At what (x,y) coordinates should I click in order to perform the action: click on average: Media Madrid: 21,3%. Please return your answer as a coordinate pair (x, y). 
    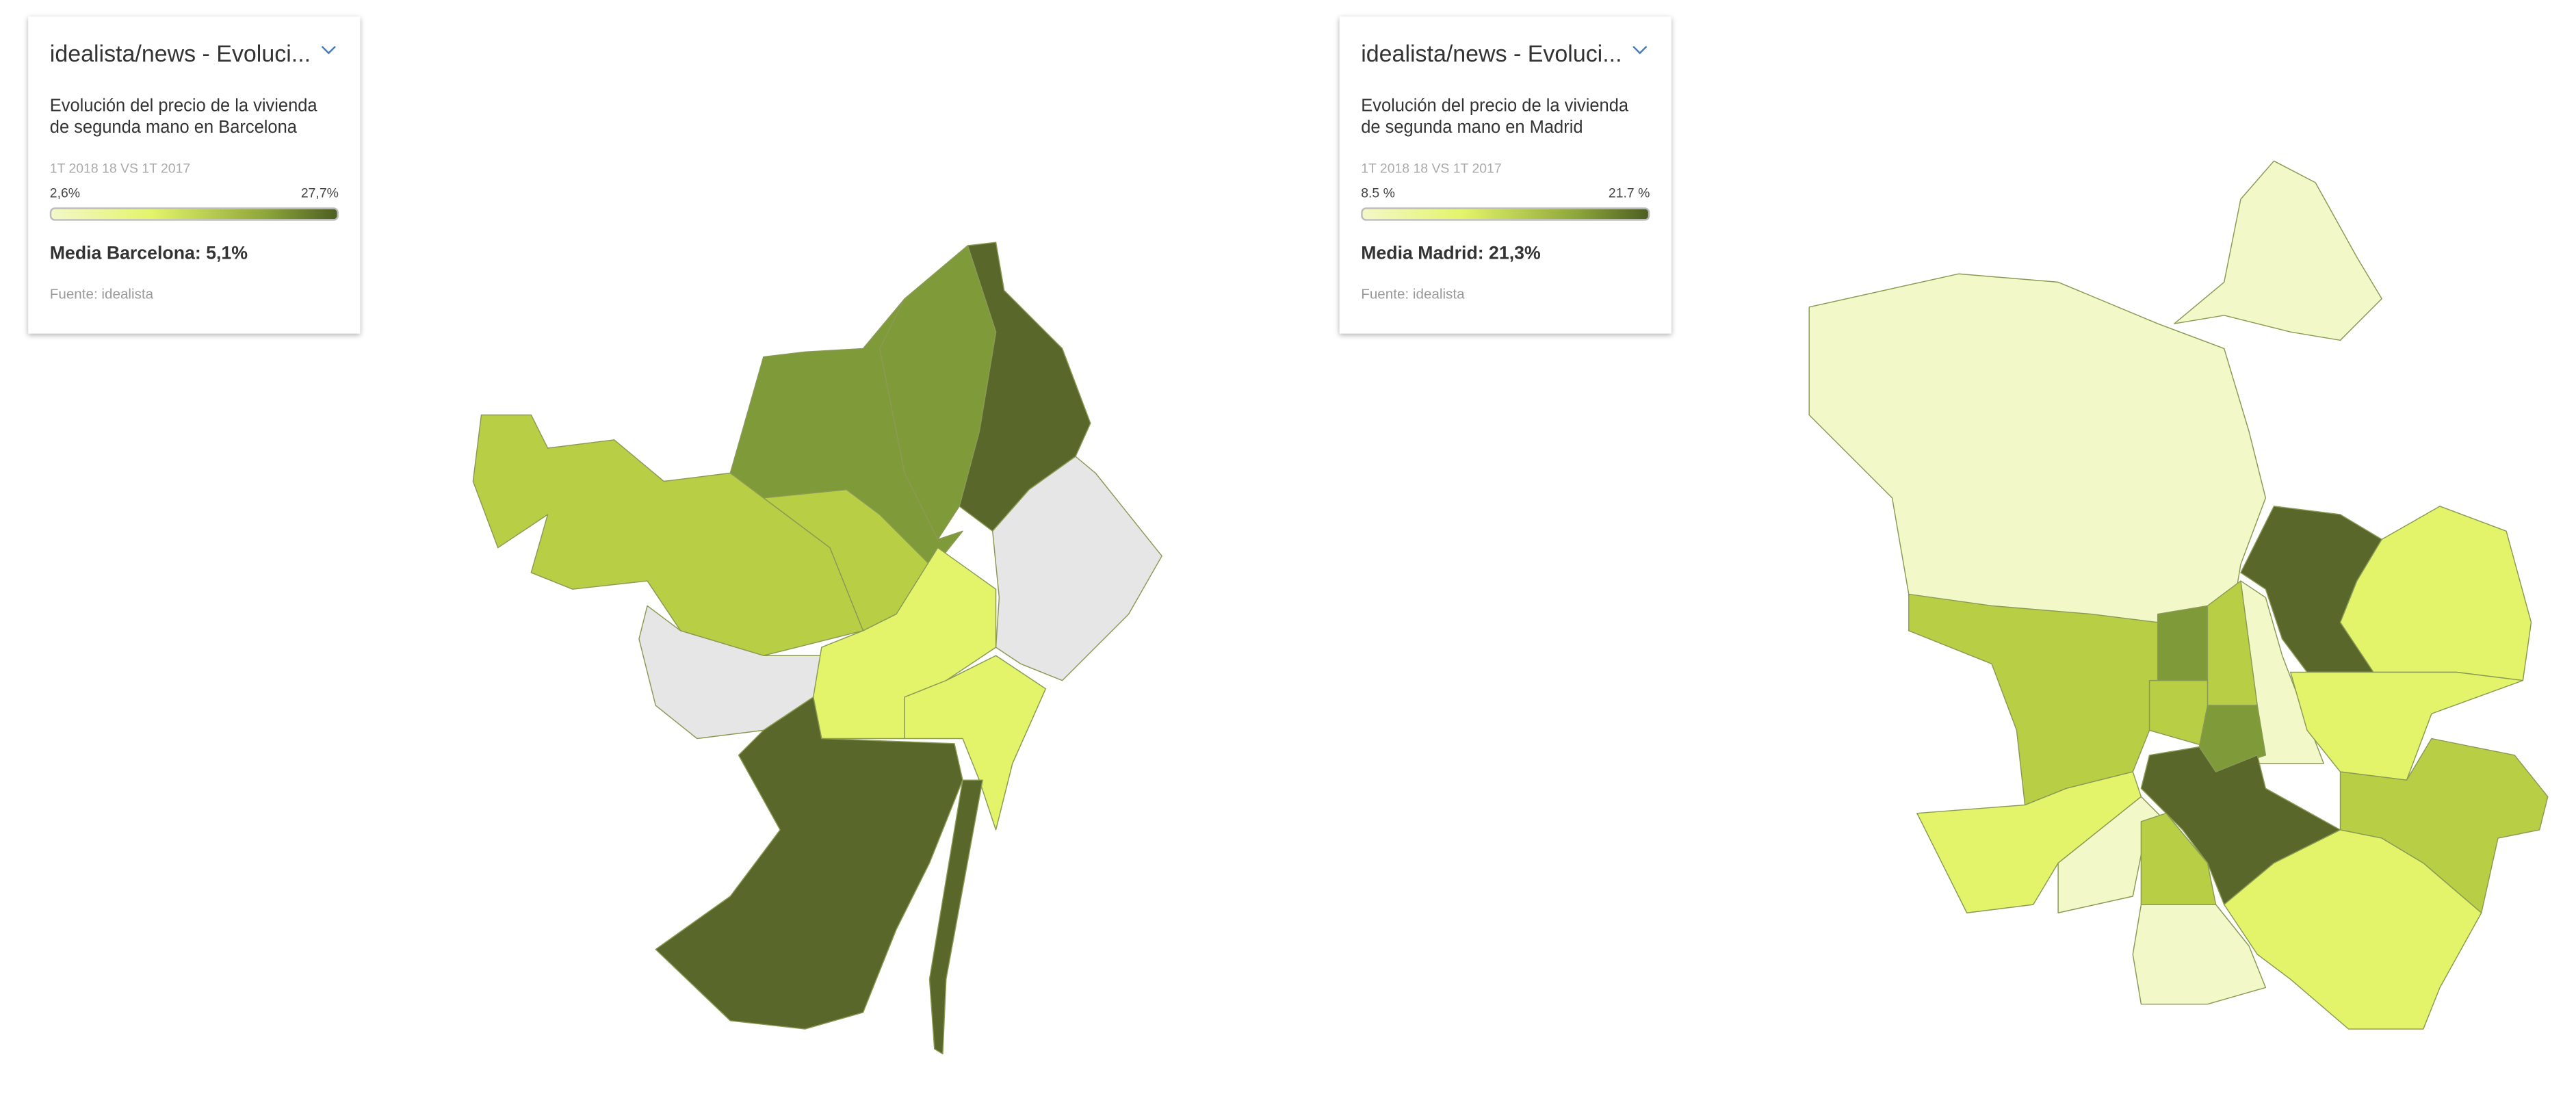
    Looking at the image, I should click on (1451, 254).